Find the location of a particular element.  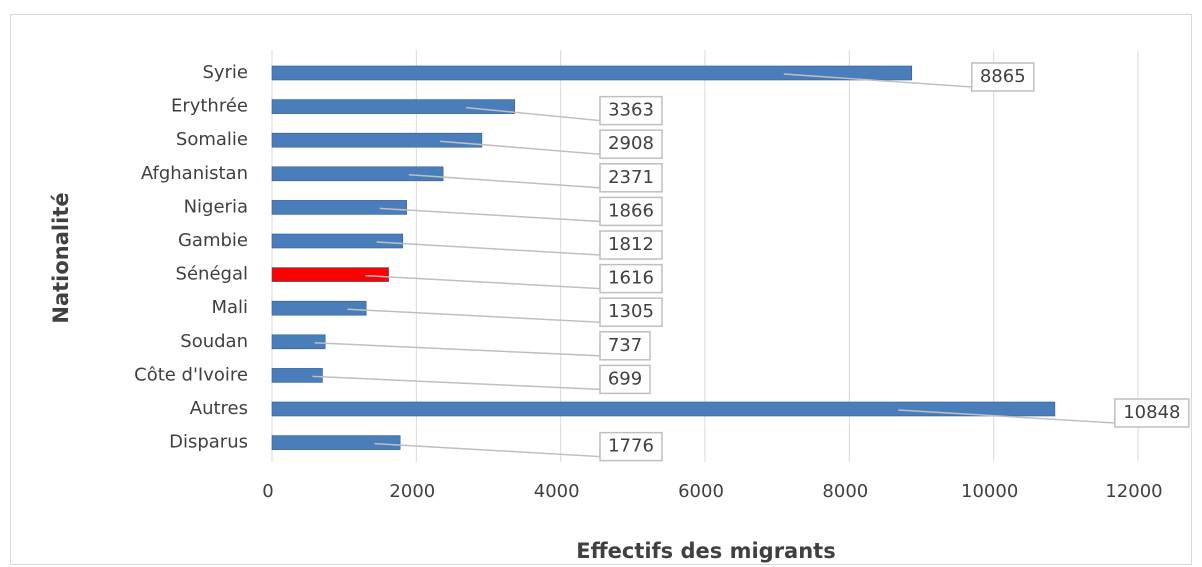

x-tick-label: 2000 is located at coordinates (412, 491).